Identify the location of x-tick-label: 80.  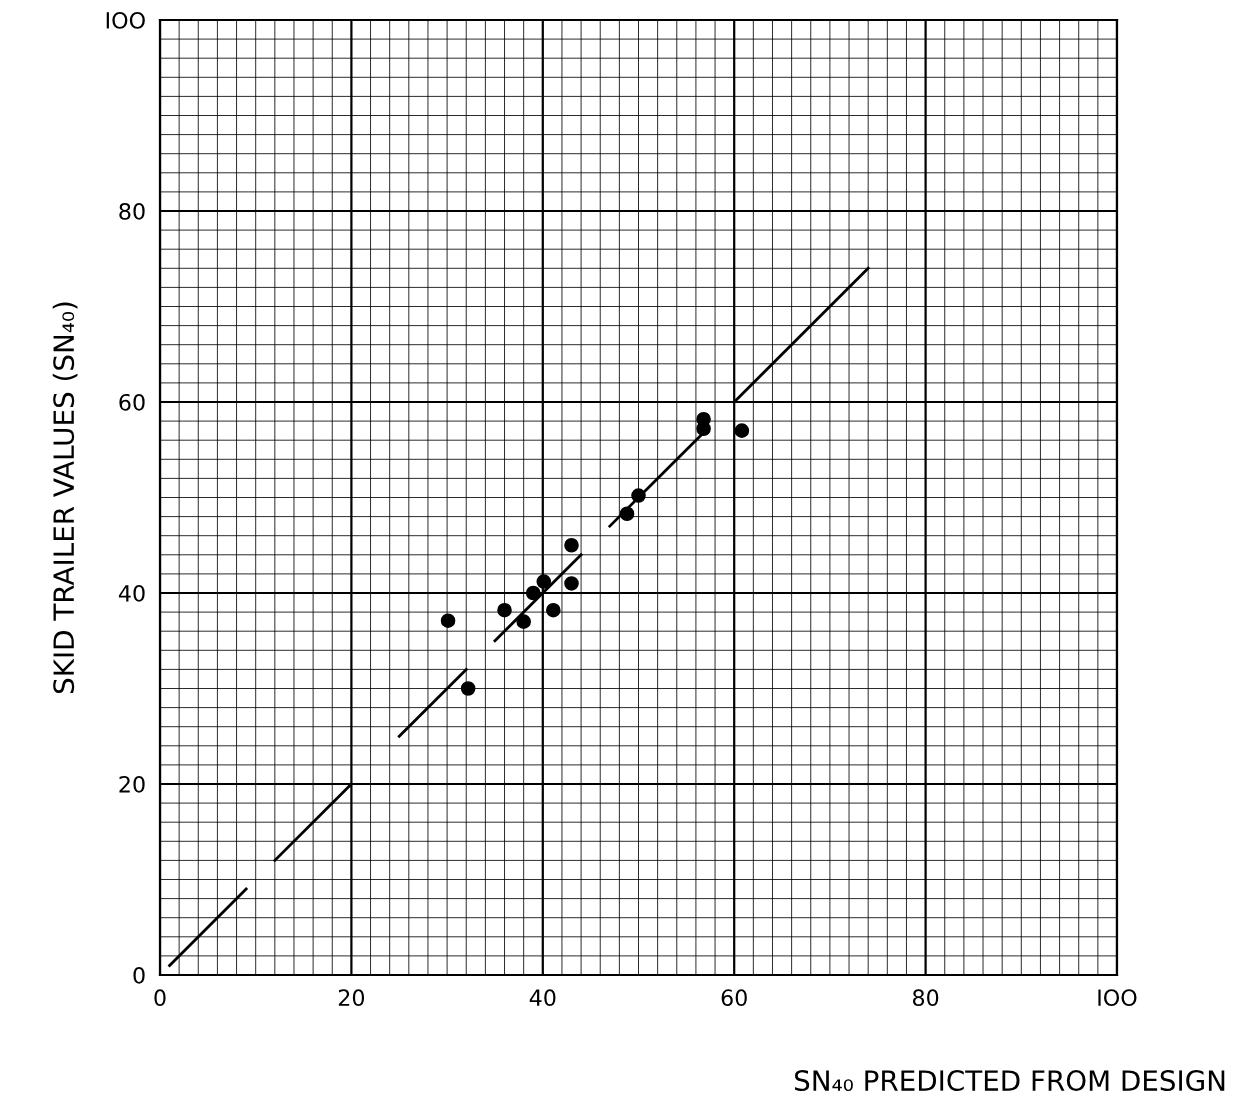
(925, 998).